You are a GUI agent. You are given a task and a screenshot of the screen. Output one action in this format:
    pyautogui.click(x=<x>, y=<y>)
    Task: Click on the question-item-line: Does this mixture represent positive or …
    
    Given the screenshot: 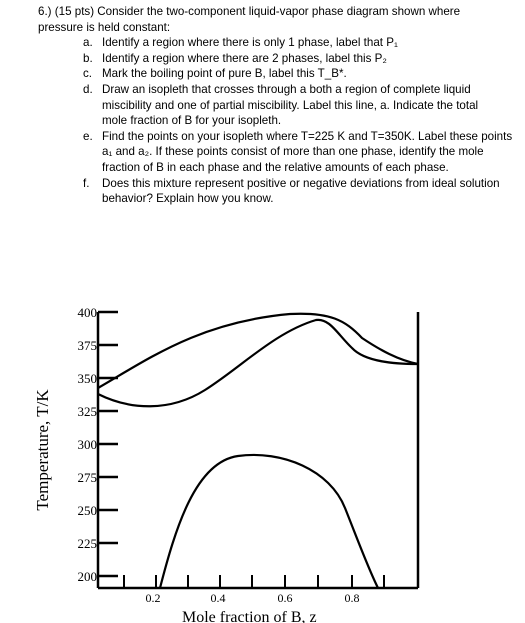 What is the action you would take?
    pyautogui.click(x=301, y=183)
    